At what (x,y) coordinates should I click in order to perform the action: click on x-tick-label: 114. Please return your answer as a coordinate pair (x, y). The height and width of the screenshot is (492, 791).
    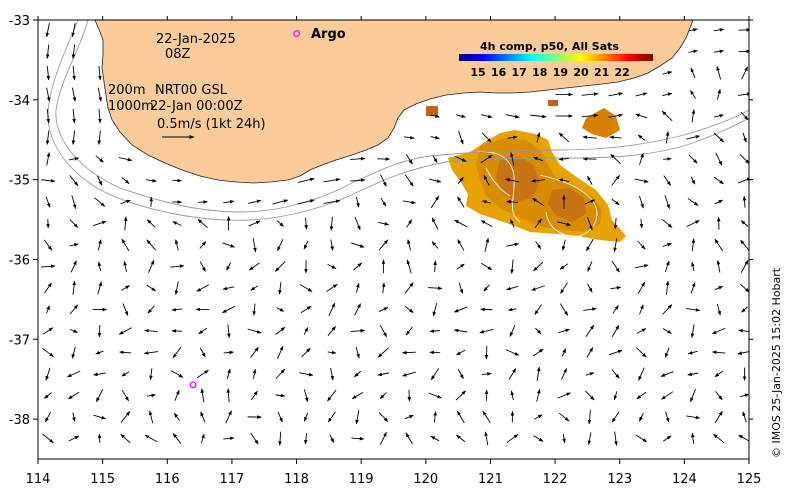
    Looking at the image, I should click on (38, 479).